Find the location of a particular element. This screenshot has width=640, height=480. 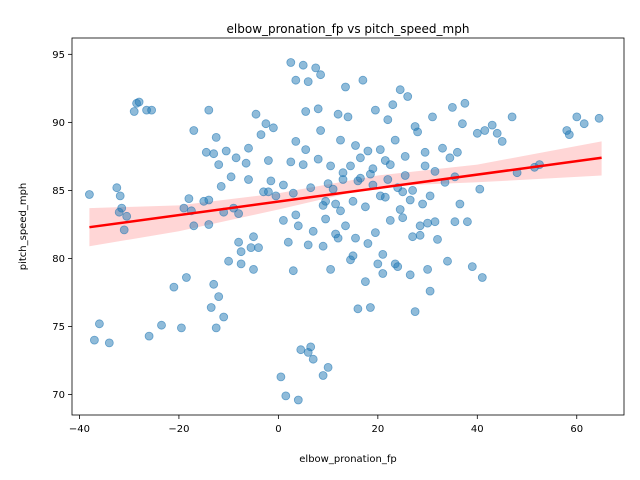

x-tick-label: 20 is located at coordinates (377, 429).